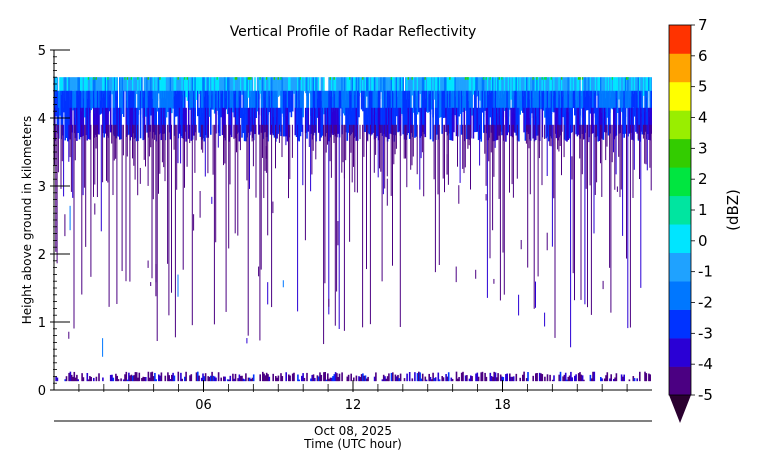  I want to click on colorbar-tick-label: -2, so click(705, 303).